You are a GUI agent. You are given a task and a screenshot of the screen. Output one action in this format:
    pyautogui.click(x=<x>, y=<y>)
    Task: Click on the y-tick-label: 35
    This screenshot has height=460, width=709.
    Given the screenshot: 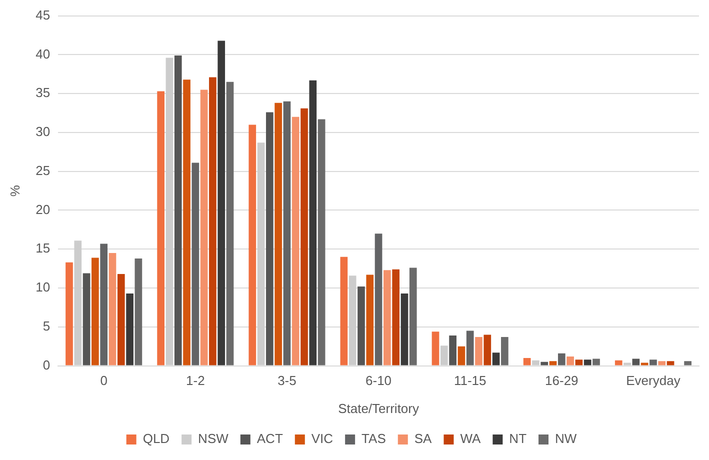 What is the action you would take?
    pyautogui.click(x=43, y=92)
    